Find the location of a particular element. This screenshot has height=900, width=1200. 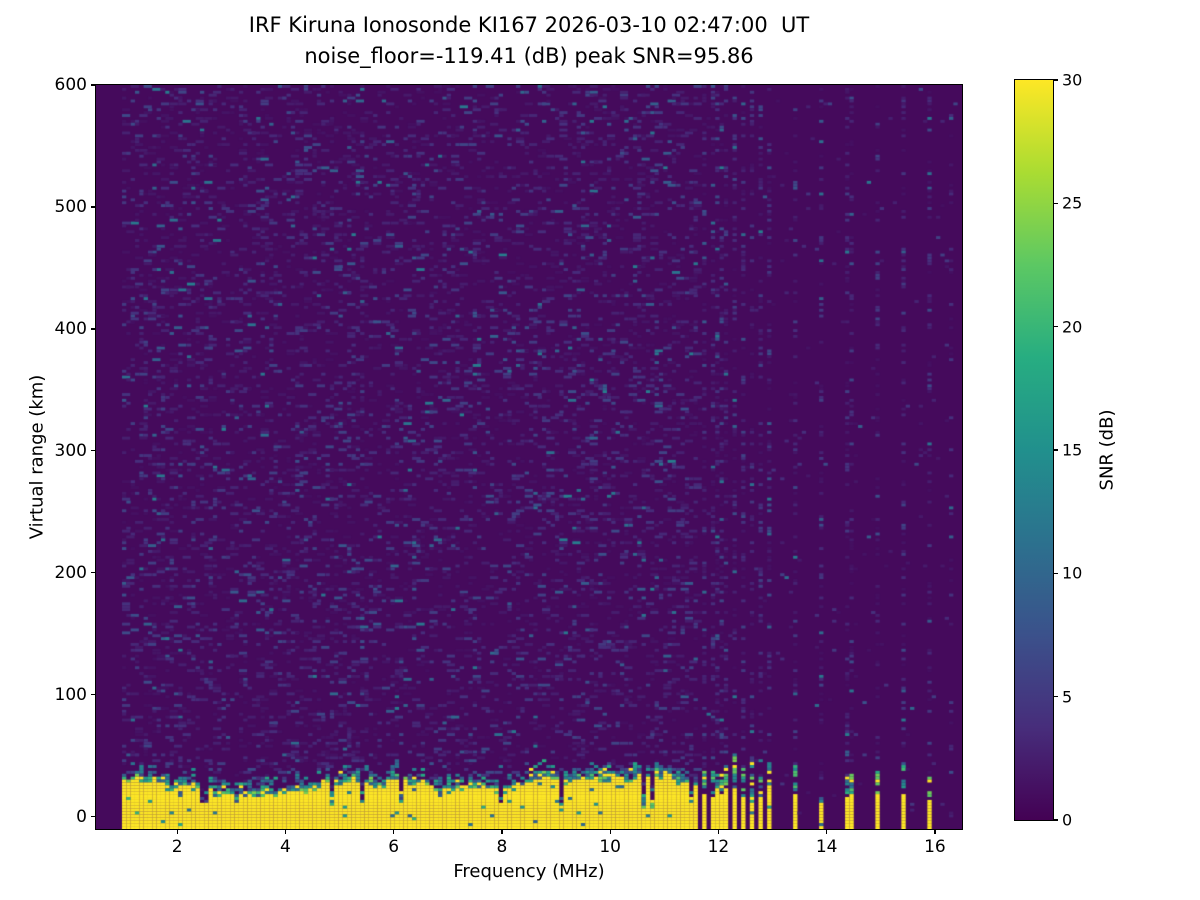

y-tick-label: 100 is located at coordinates (70, 694).